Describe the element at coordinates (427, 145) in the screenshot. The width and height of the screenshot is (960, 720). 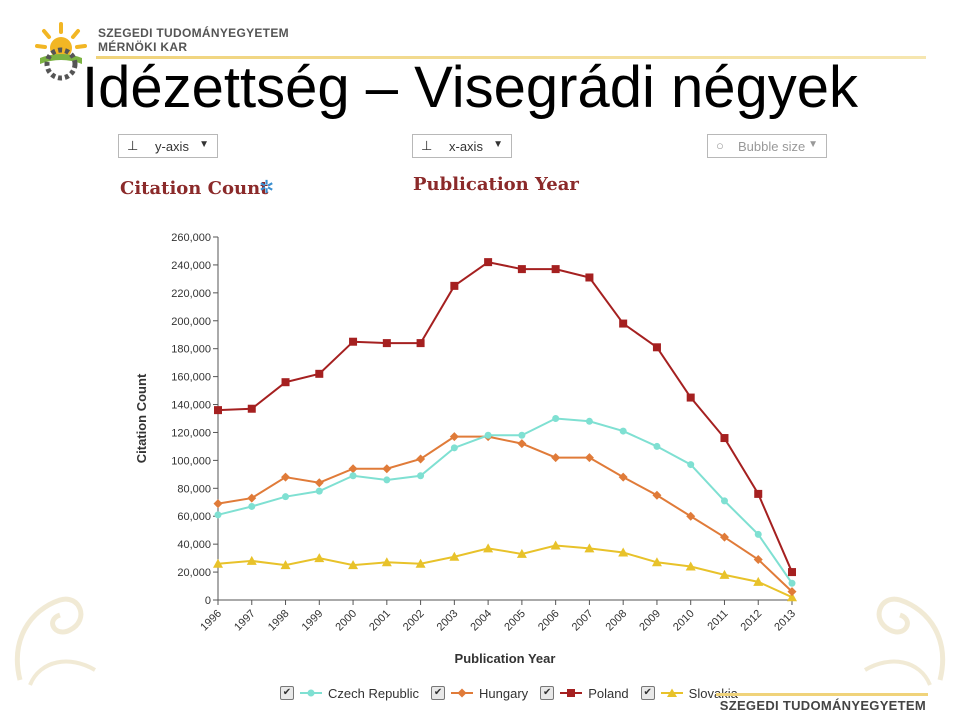
I see `x-axis-icon: ⊥` at that location.